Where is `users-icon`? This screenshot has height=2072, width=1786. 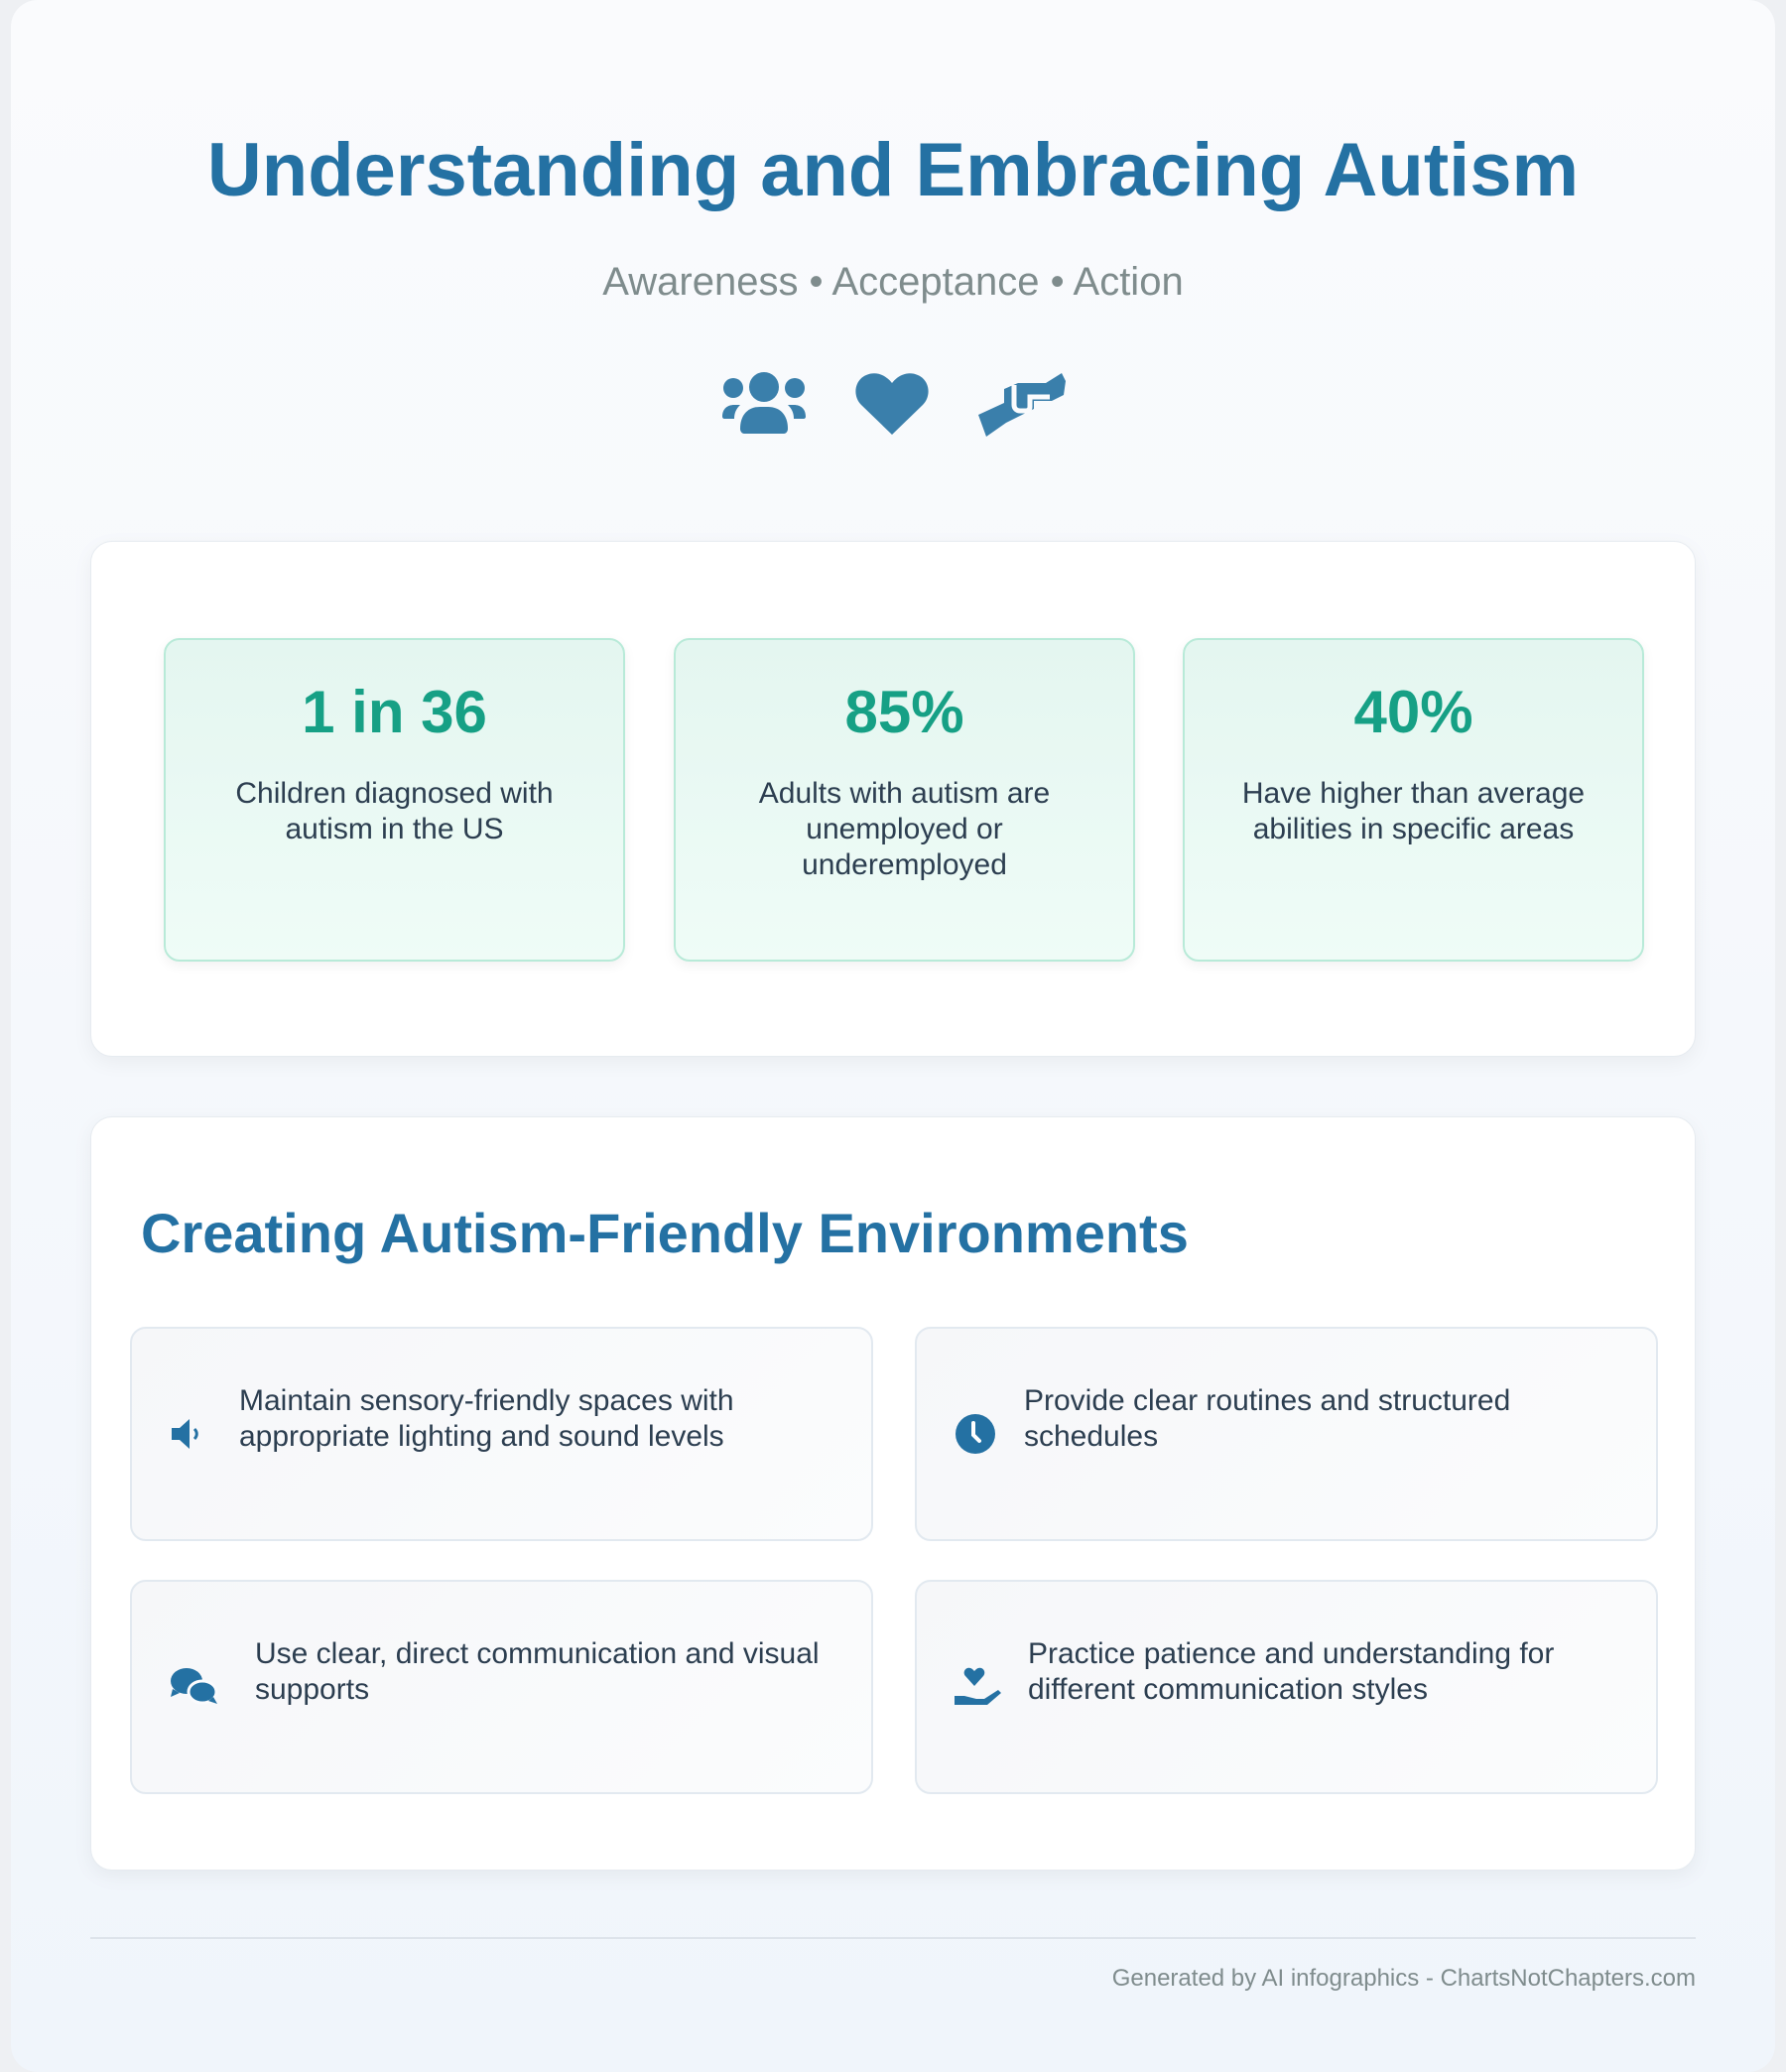 users-icon is located at coordinates (764, 403).